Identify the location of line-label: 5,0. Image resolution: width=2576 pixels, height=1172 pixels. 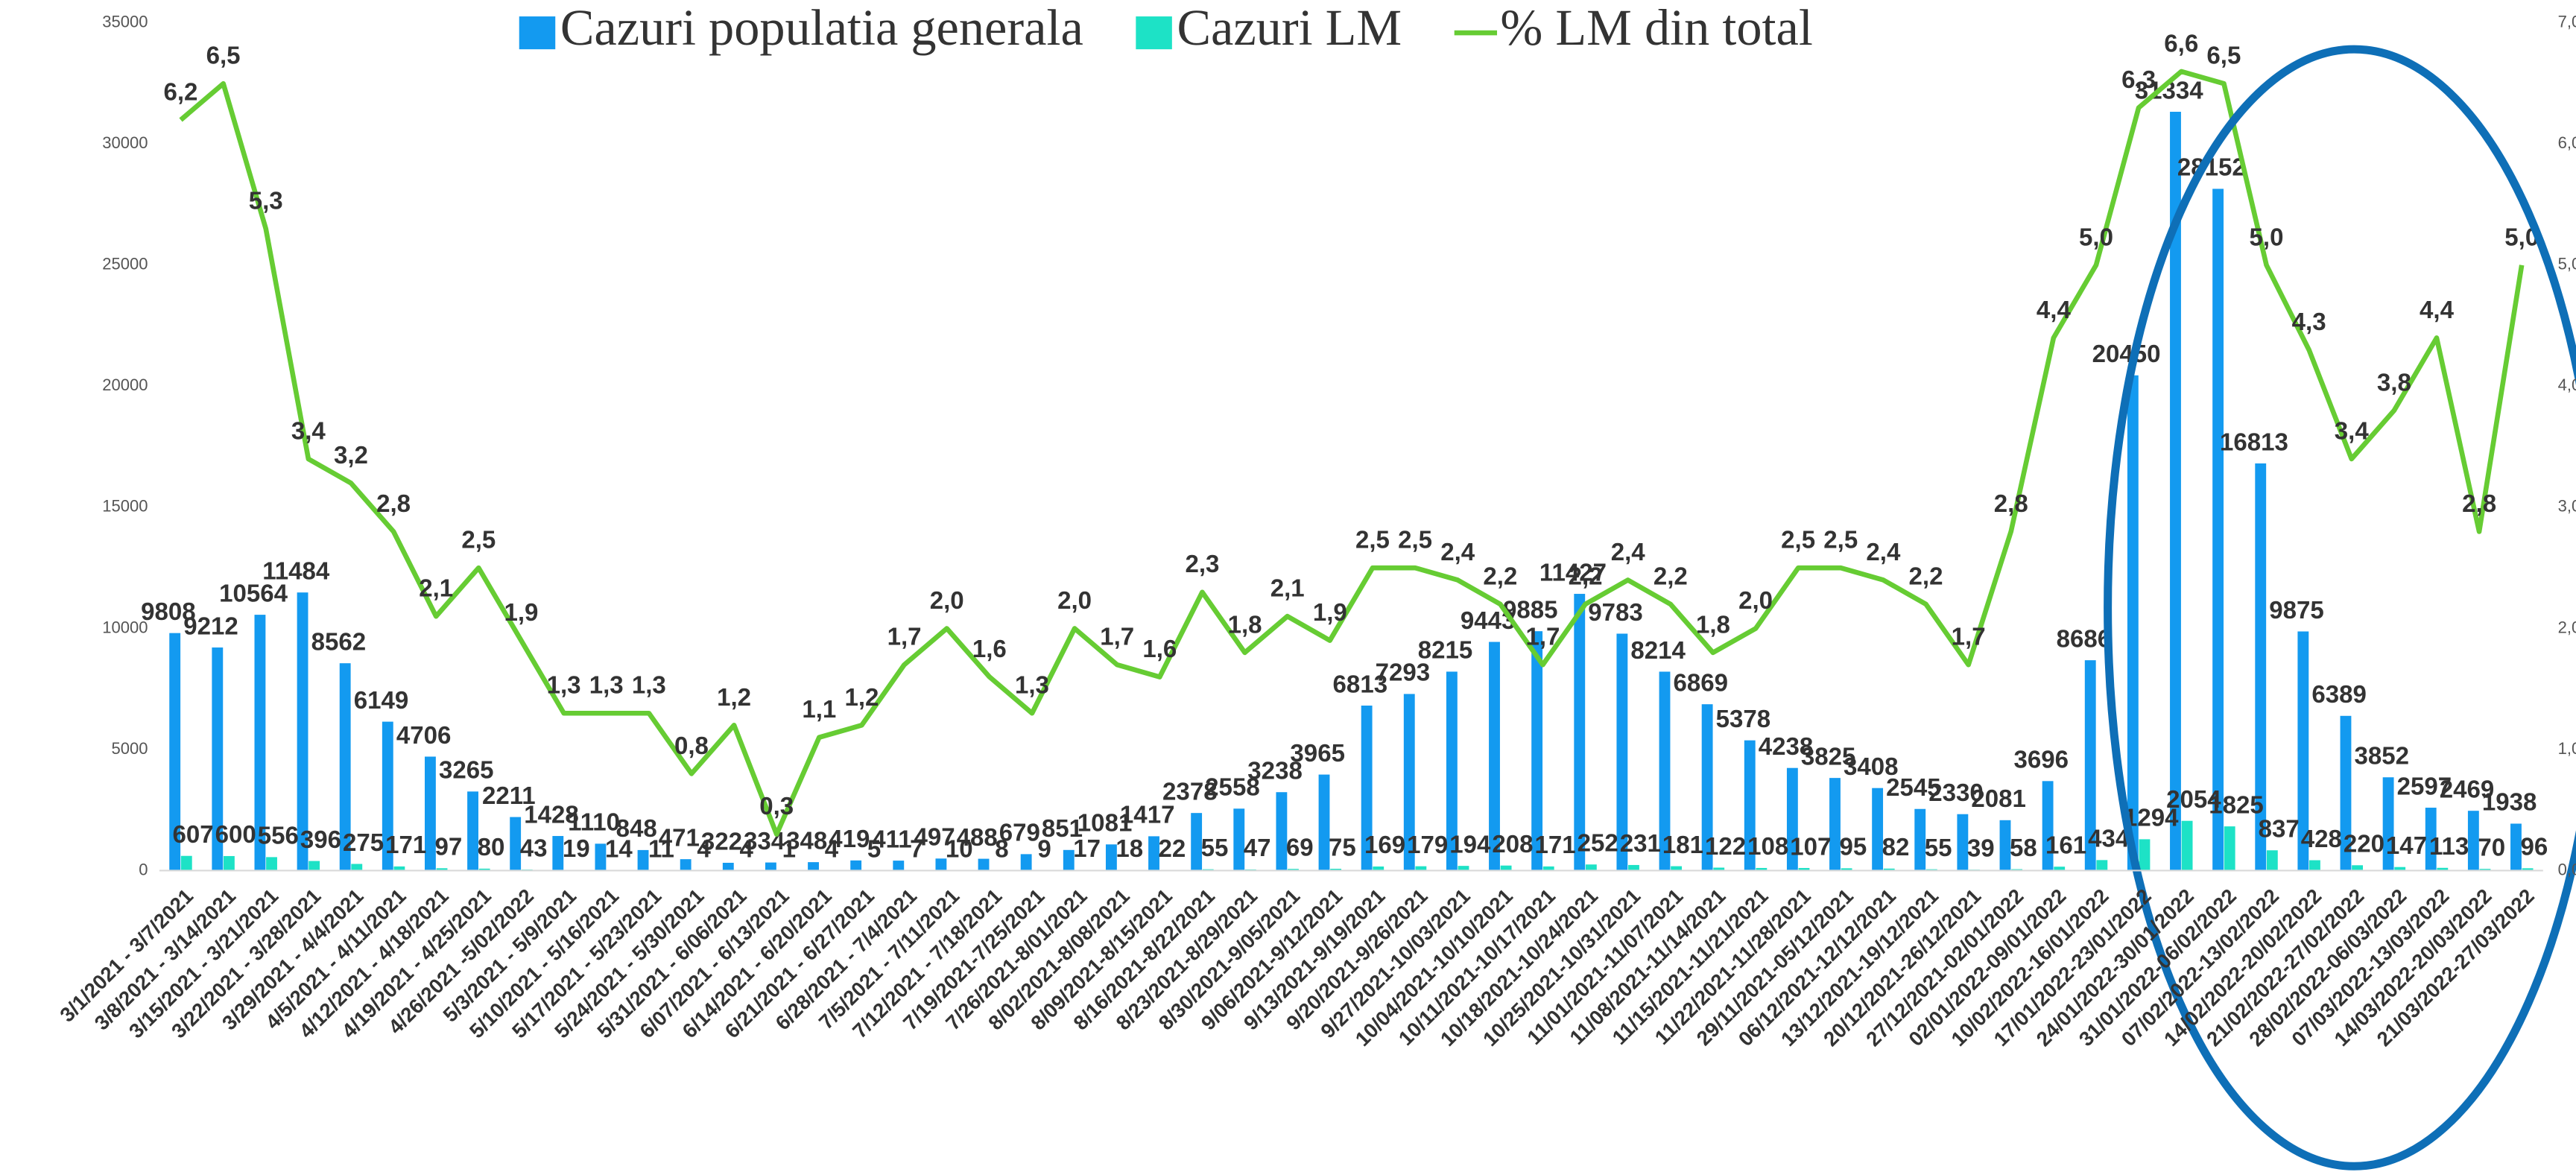
(2267, 237).